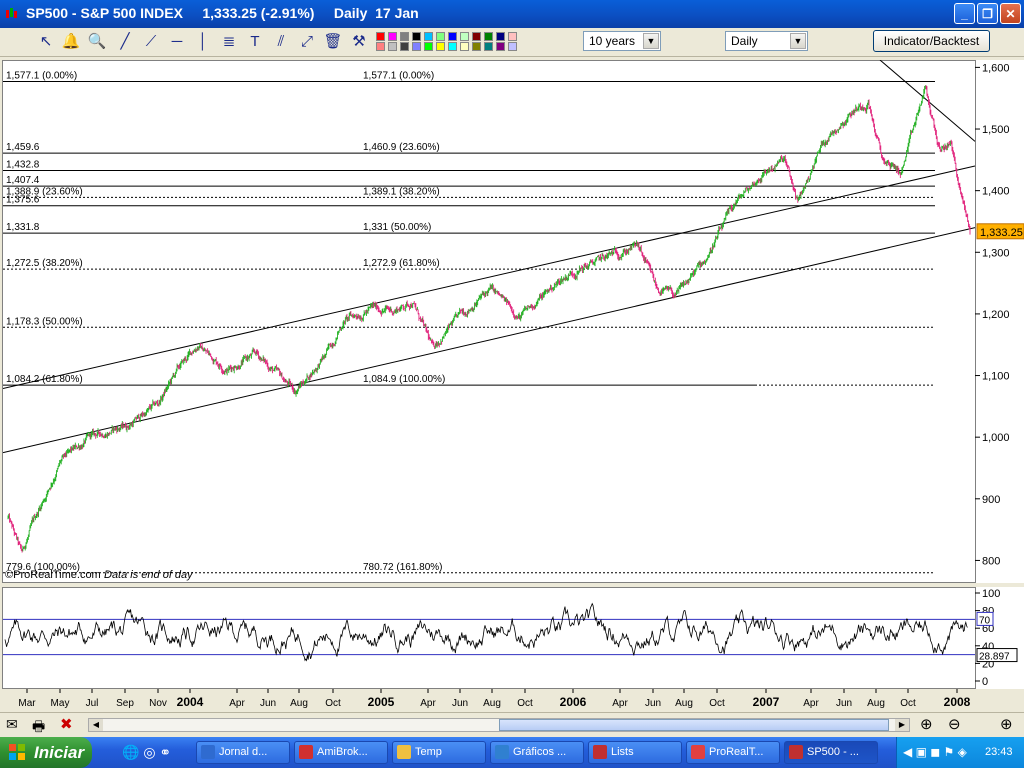  What do you see at coordinates (53, 575) in the screenshot?
I see `watermark: ©ProRealTime.com` at bounding box center [53, 575].